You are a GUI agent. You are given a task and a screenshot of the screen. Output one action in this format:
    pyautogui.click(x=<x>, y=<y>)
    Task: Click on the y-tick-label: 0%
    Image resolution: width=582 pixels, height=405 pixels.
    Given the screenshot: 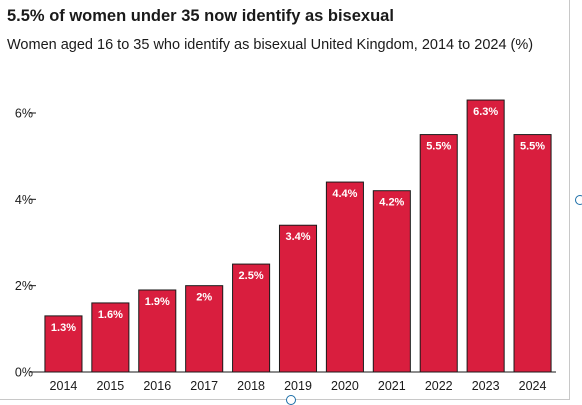 What is the action you would take?
    pyautogui.click(x=24, y=373)
    